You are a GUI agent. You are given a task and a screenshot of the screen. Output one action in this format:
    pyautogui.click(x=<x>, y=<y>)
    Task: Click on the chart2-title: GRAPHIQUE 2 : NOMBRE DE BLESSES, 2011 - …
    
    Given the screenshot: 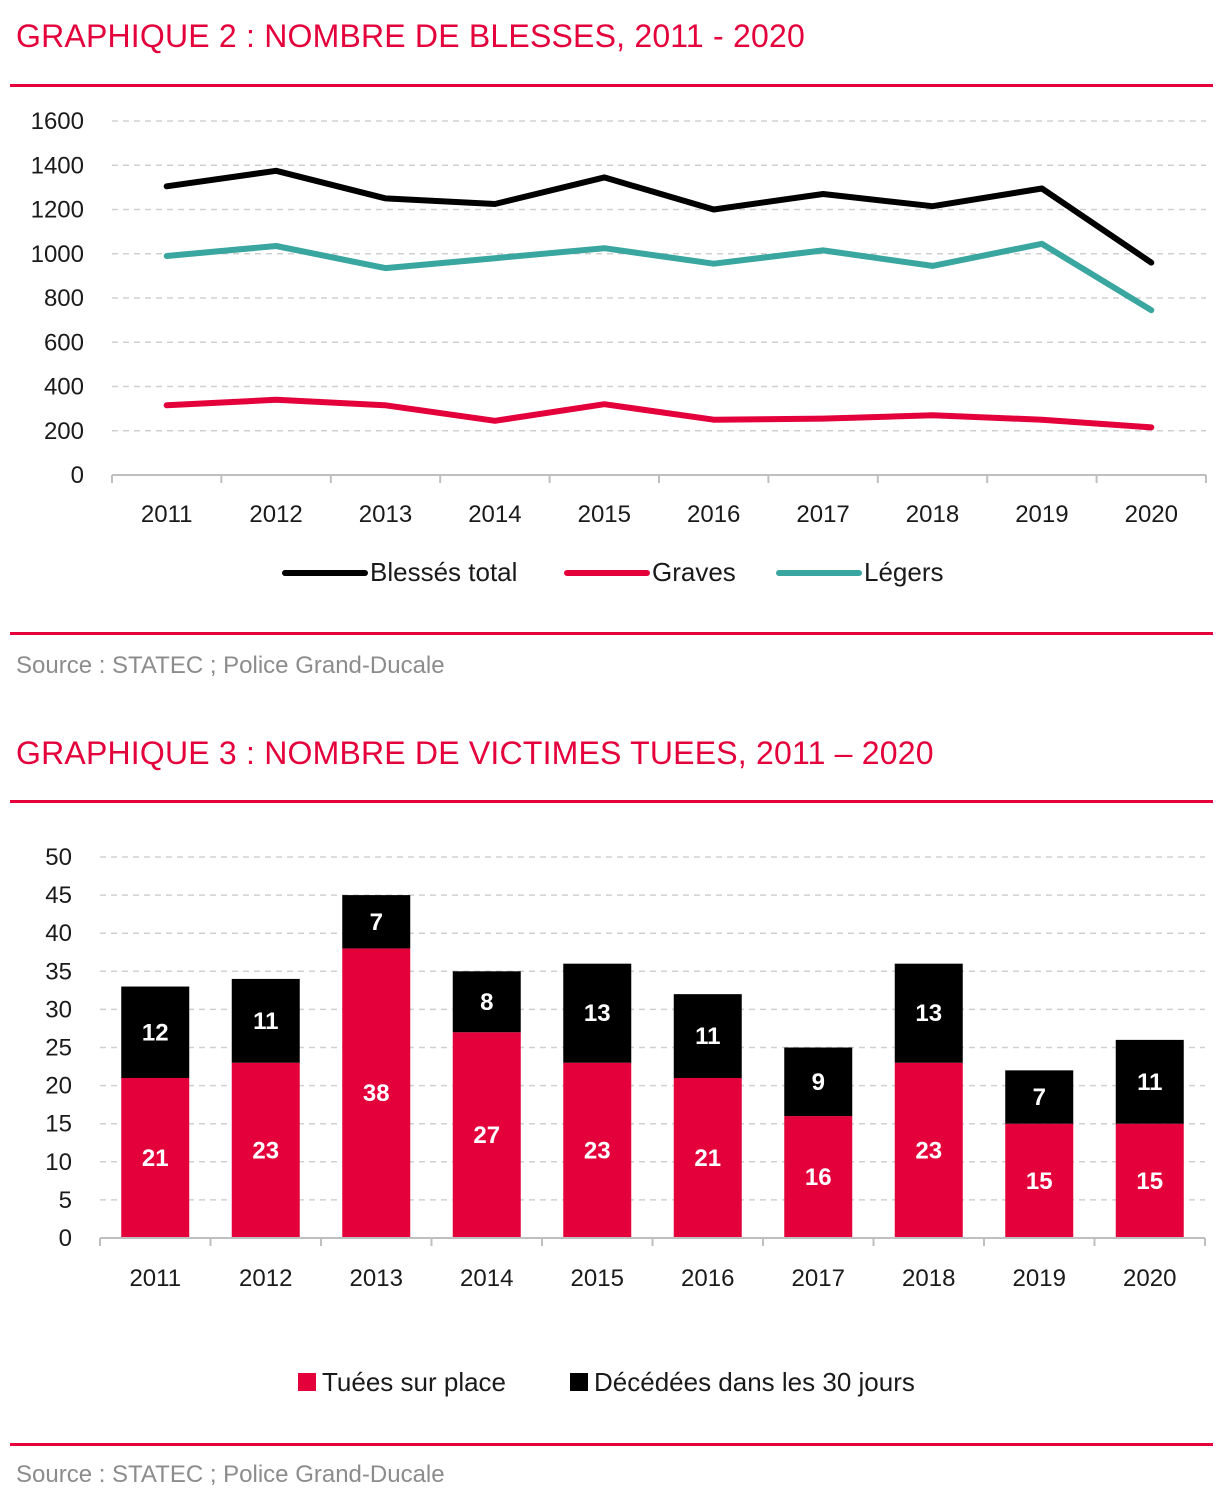 What is the action you would take?
    pyautogui.click(x=410, y=36)
    